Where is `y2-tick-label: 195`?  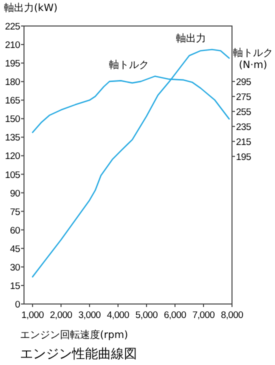 y2-tick-label: 195 is located at coordinates (243, 157).